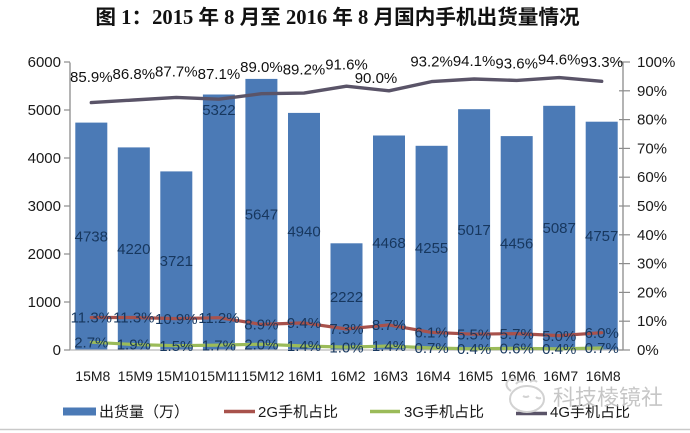  Describe the element at coordinates (175, 18) in the screenshot. I see `svg-text: 2015` at that location.